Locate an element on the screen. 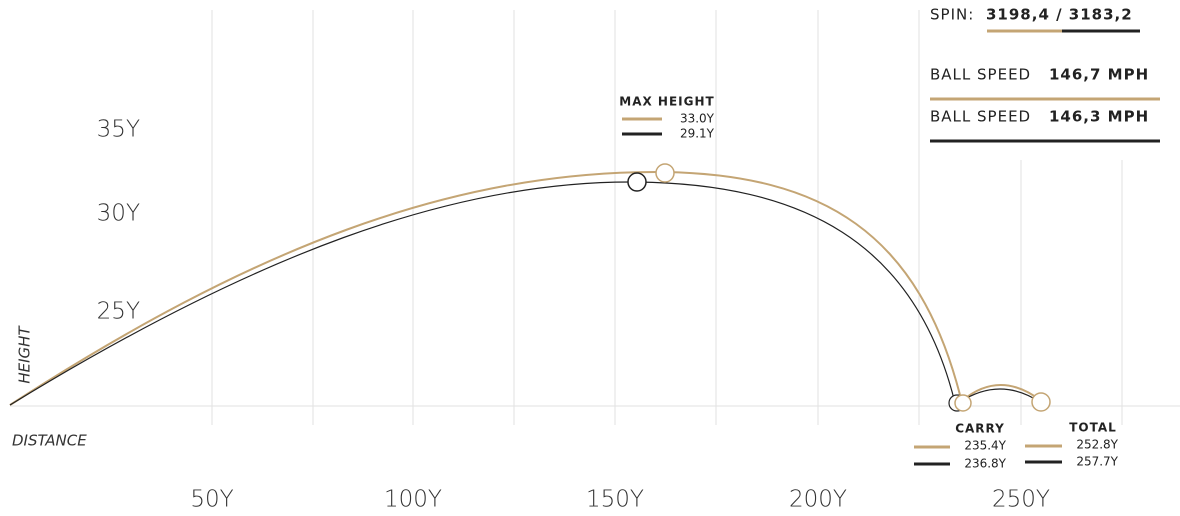  total-marker is located at coordinates (1041, 402).